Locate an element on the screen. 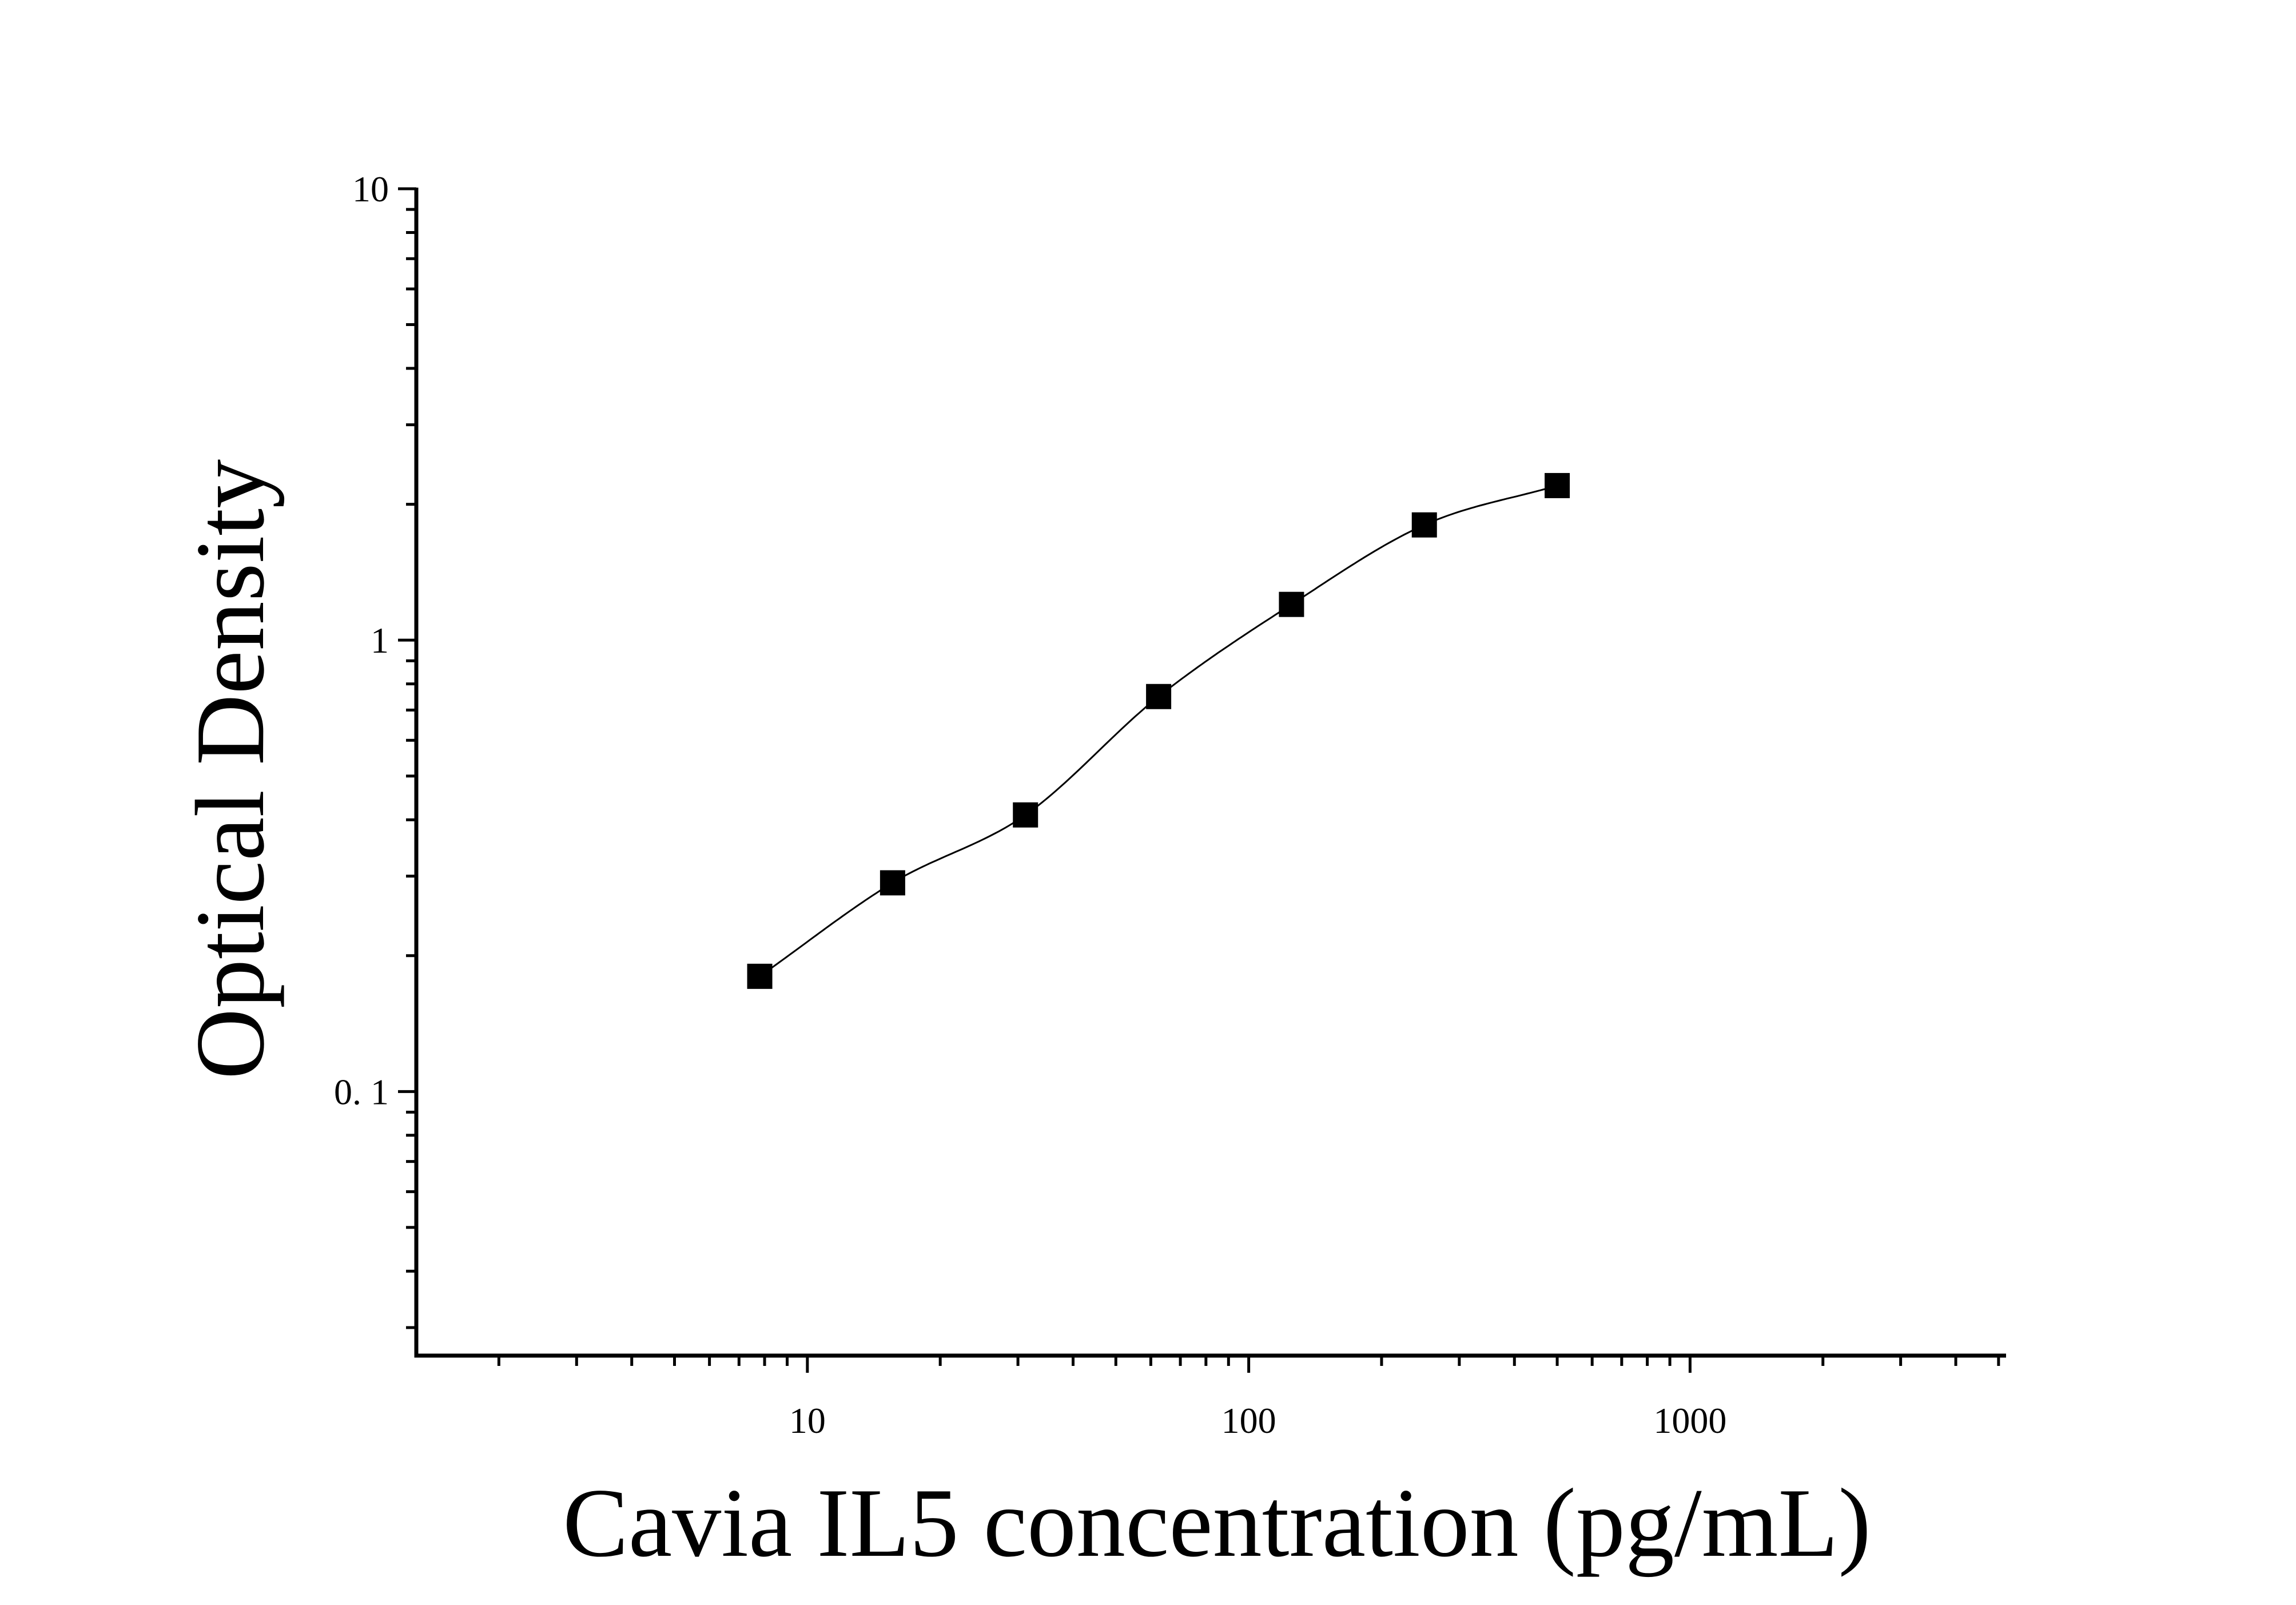 This screenshot has width=2296, height=1605. data-points is located at coordinates (1158, 730).